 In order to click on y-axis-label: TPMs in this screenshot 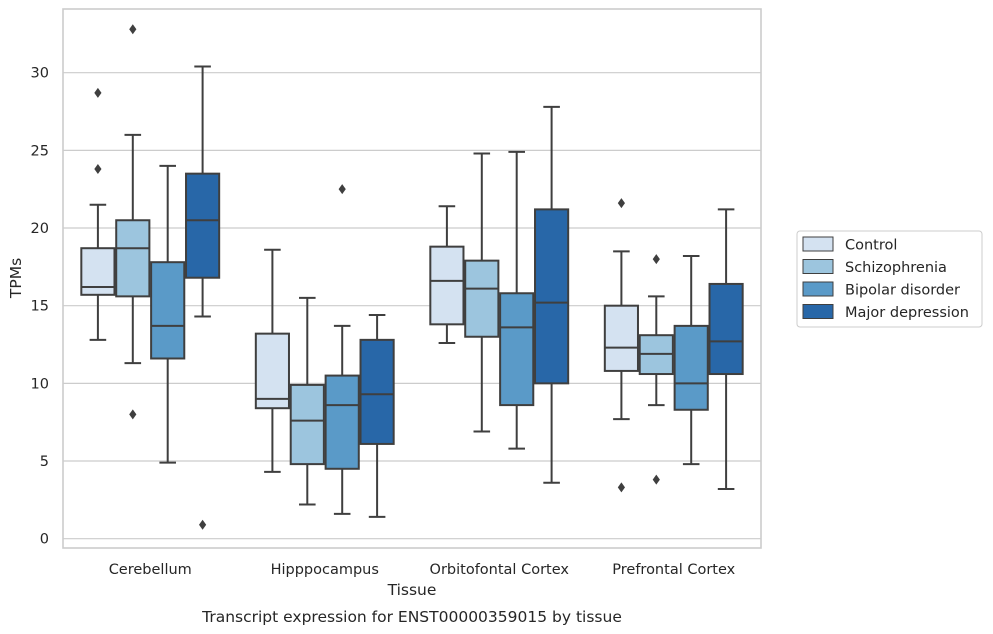, I will do `click(16, 278)`.